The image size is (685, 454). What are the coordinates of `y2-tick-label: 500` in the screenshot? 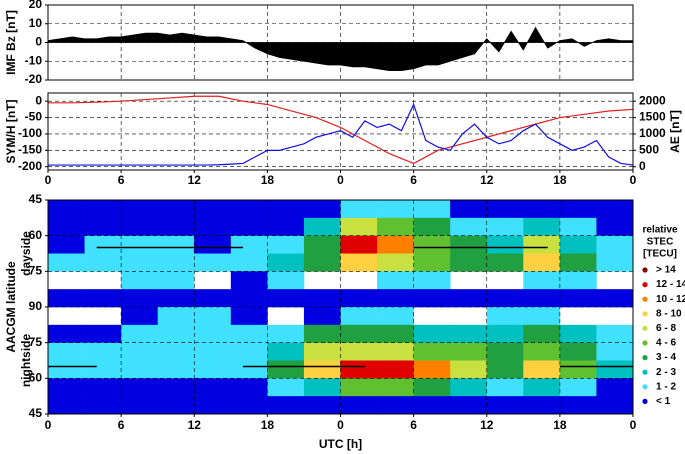 It's located at (649, 150).